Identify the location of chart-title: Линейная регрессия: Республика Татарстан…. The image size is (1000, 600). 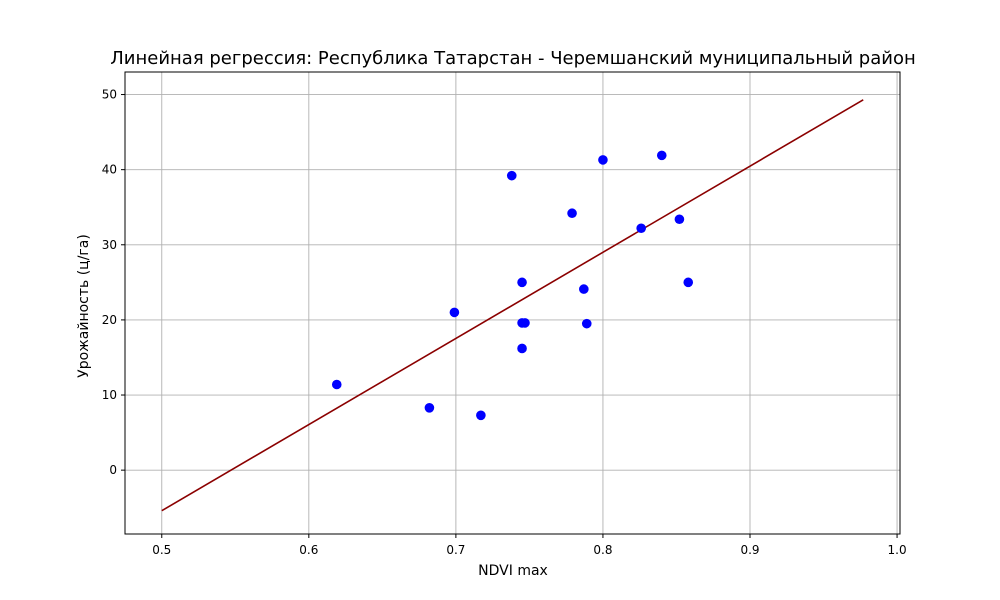
(513, 58).